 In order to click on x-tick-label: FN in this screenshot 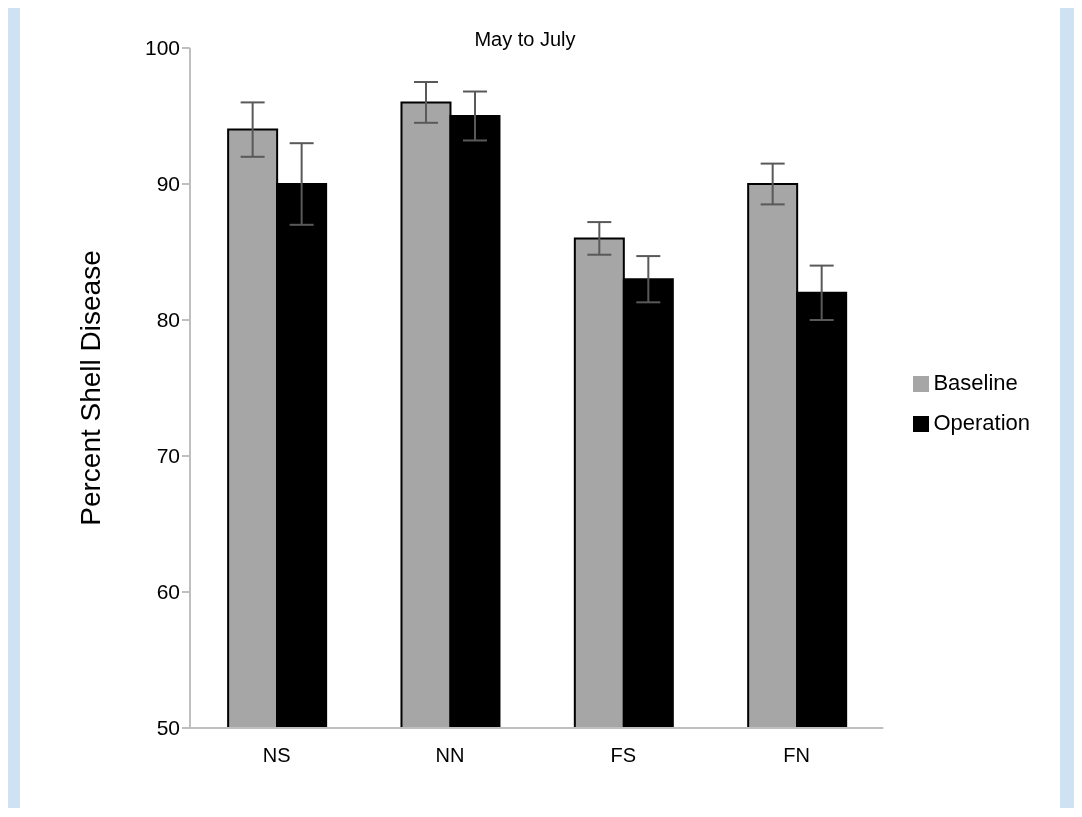, I will do `click(797, 755)`.